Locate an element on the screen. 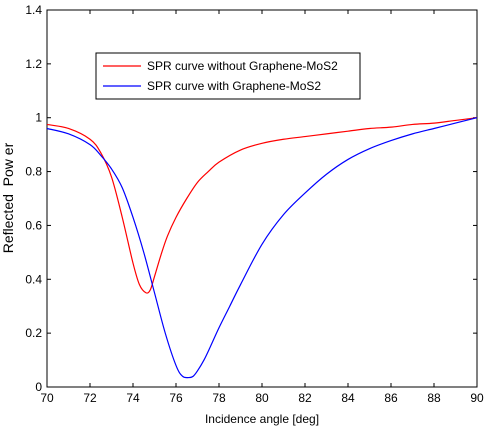 This screenshot has width=484, height=430. x-tick-label: 72 is located at coordinates (90, 398).